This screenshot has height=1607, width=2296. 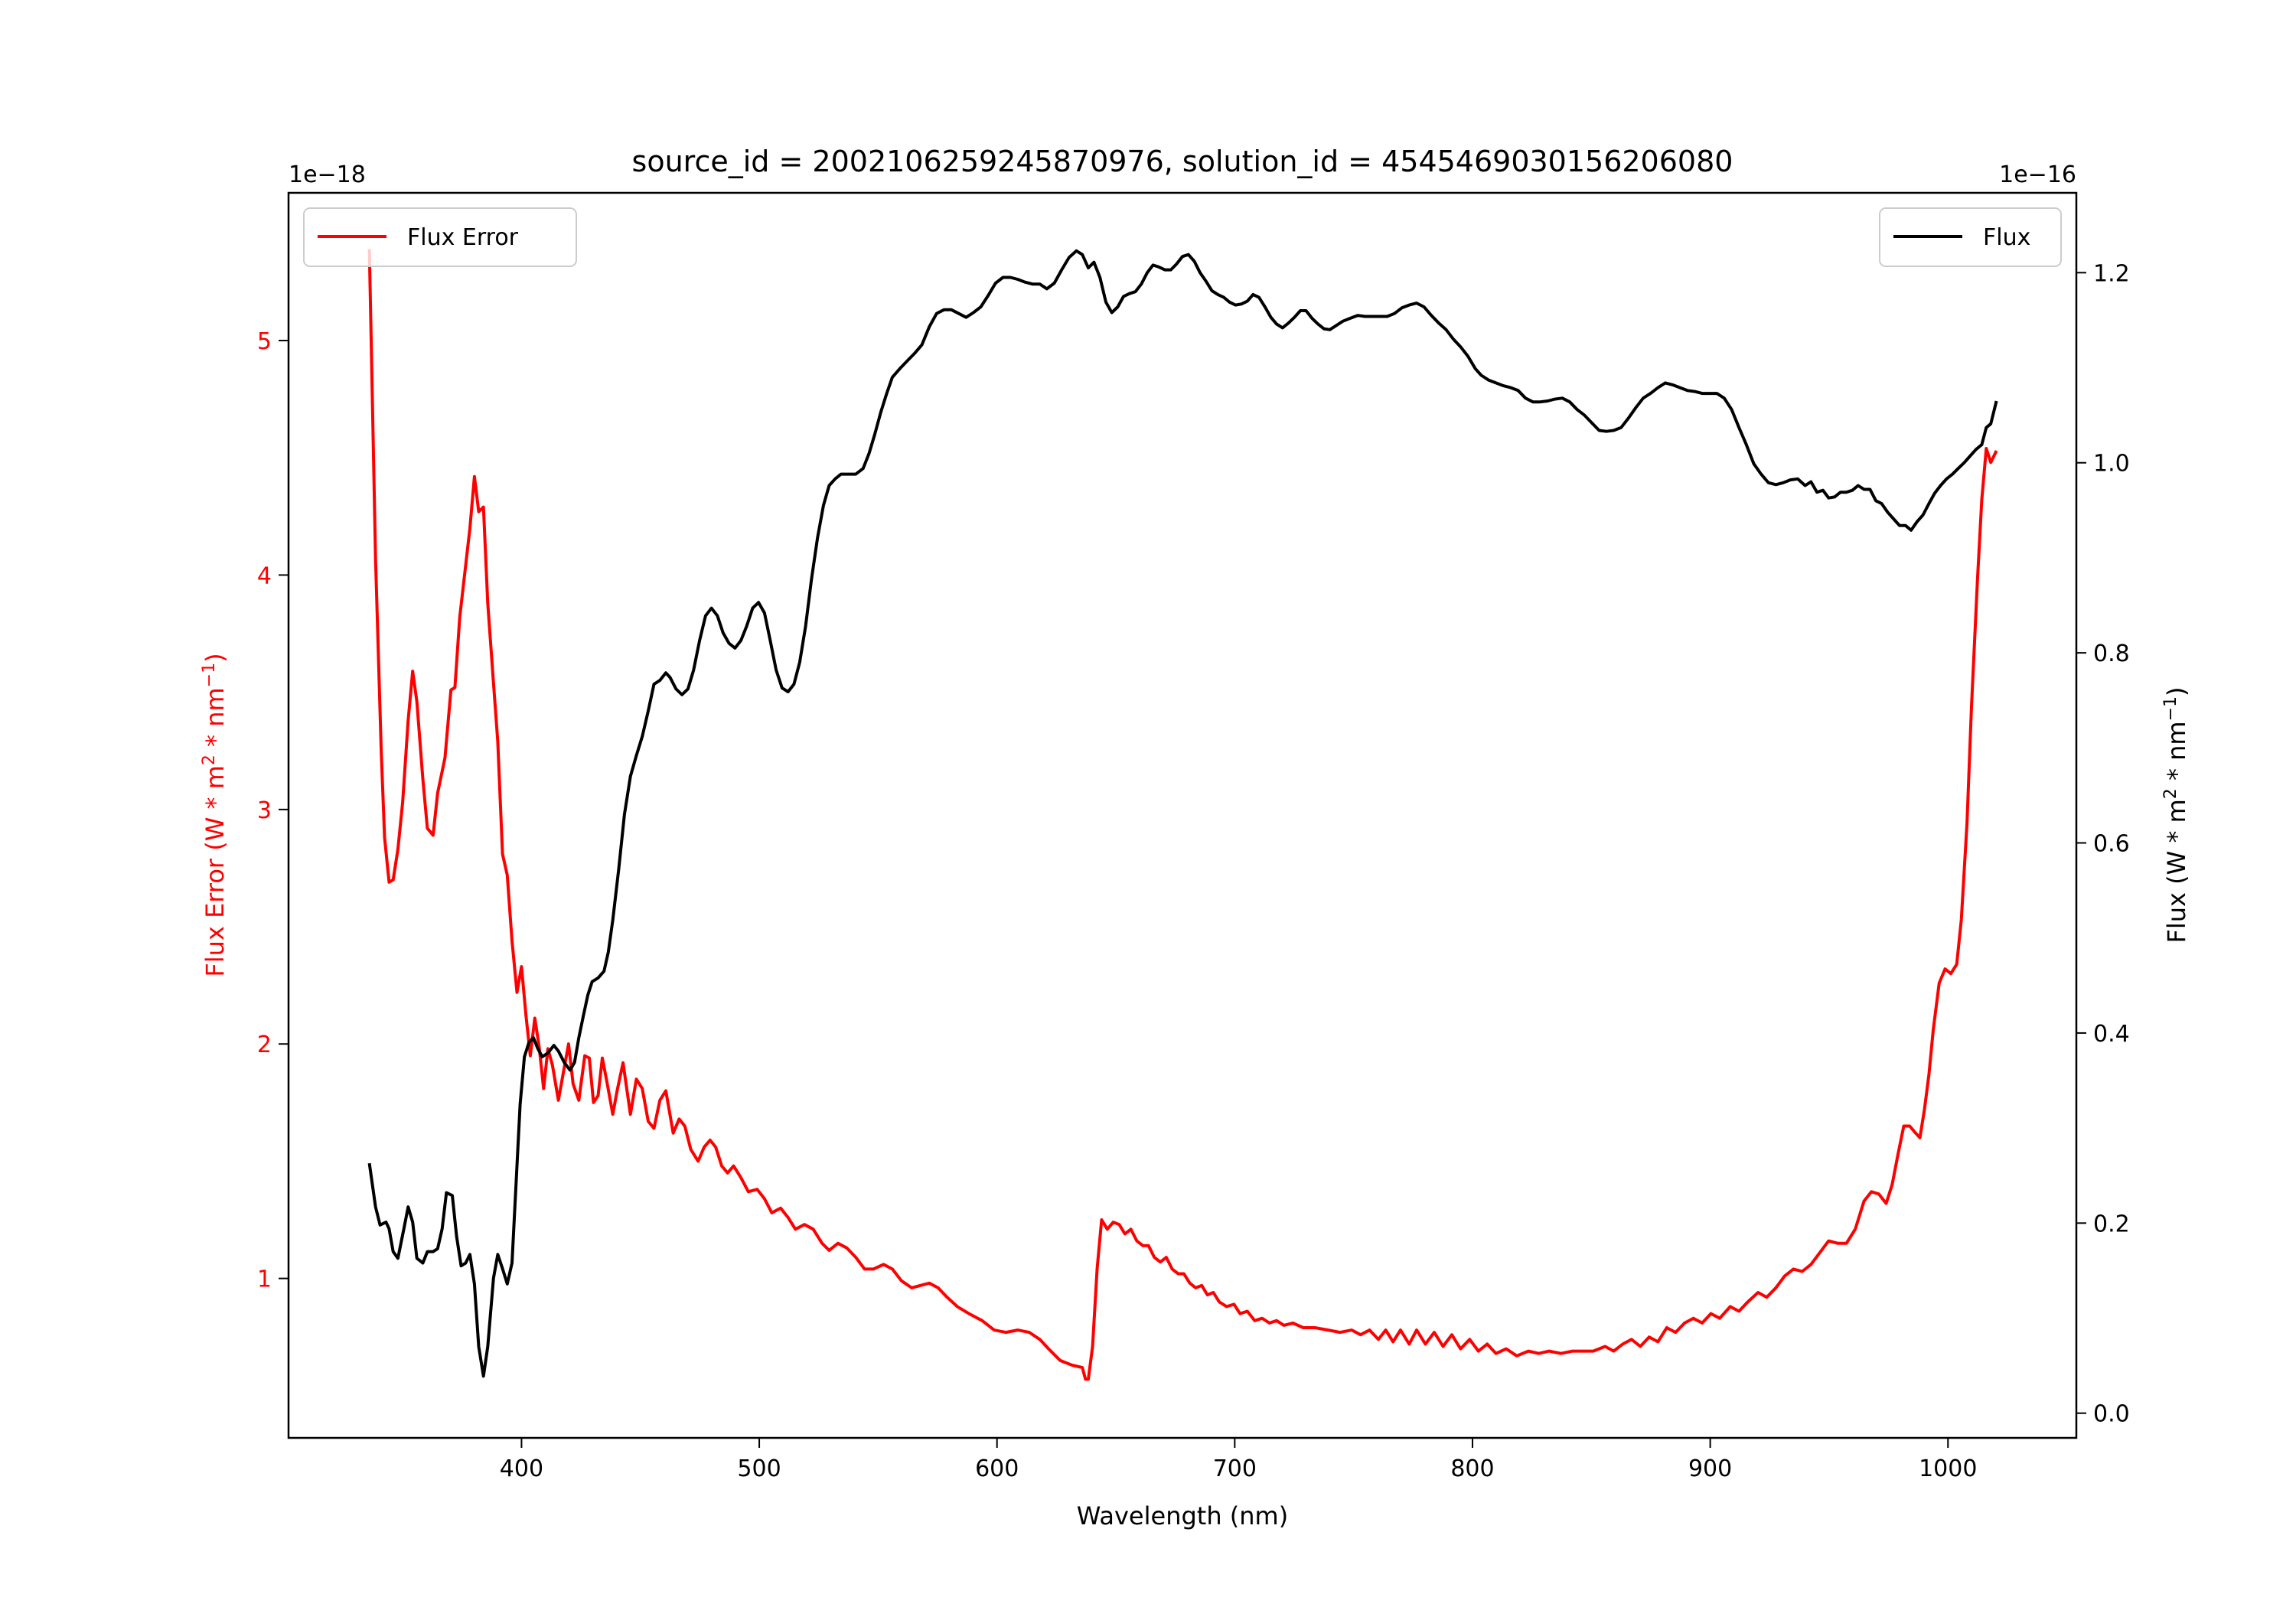 I want to click on left-y-axis-label: Flux Error (W * m2 * nm−1), so click(x=215, y=814).